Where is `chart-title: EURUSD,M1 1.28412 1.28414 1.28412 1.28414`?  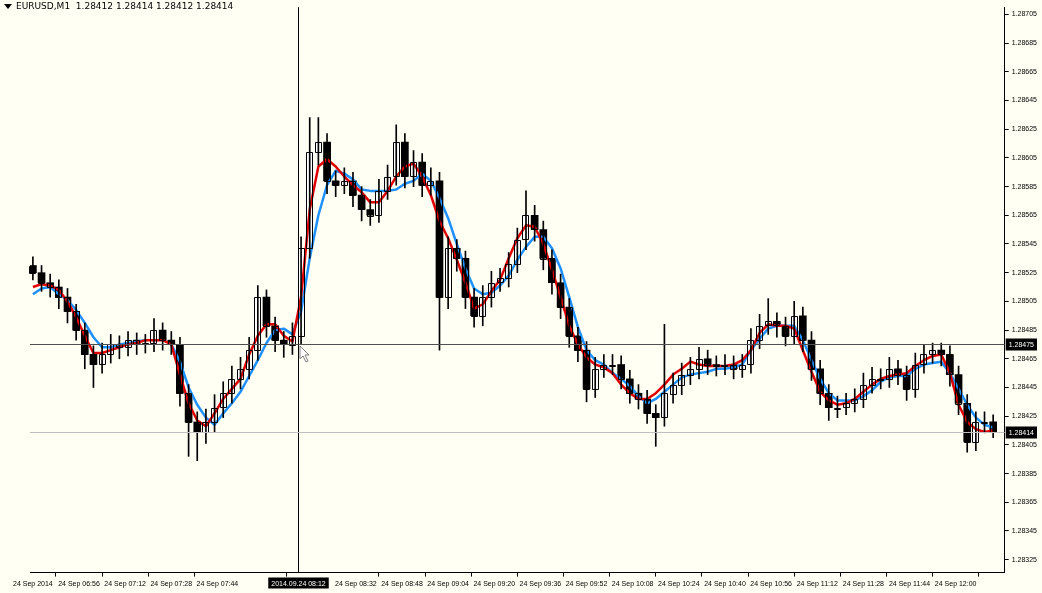
chart-title: EURUSD,M1 1.28412 1.28414 1.28412 1.28414 is located at coordinates (125, 6).